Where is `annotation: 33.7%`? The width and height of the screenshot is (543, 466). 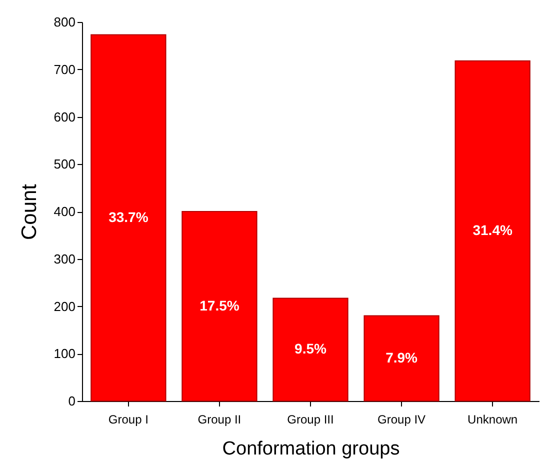
annotation: 33.7% is located at coordinates (128, 216).